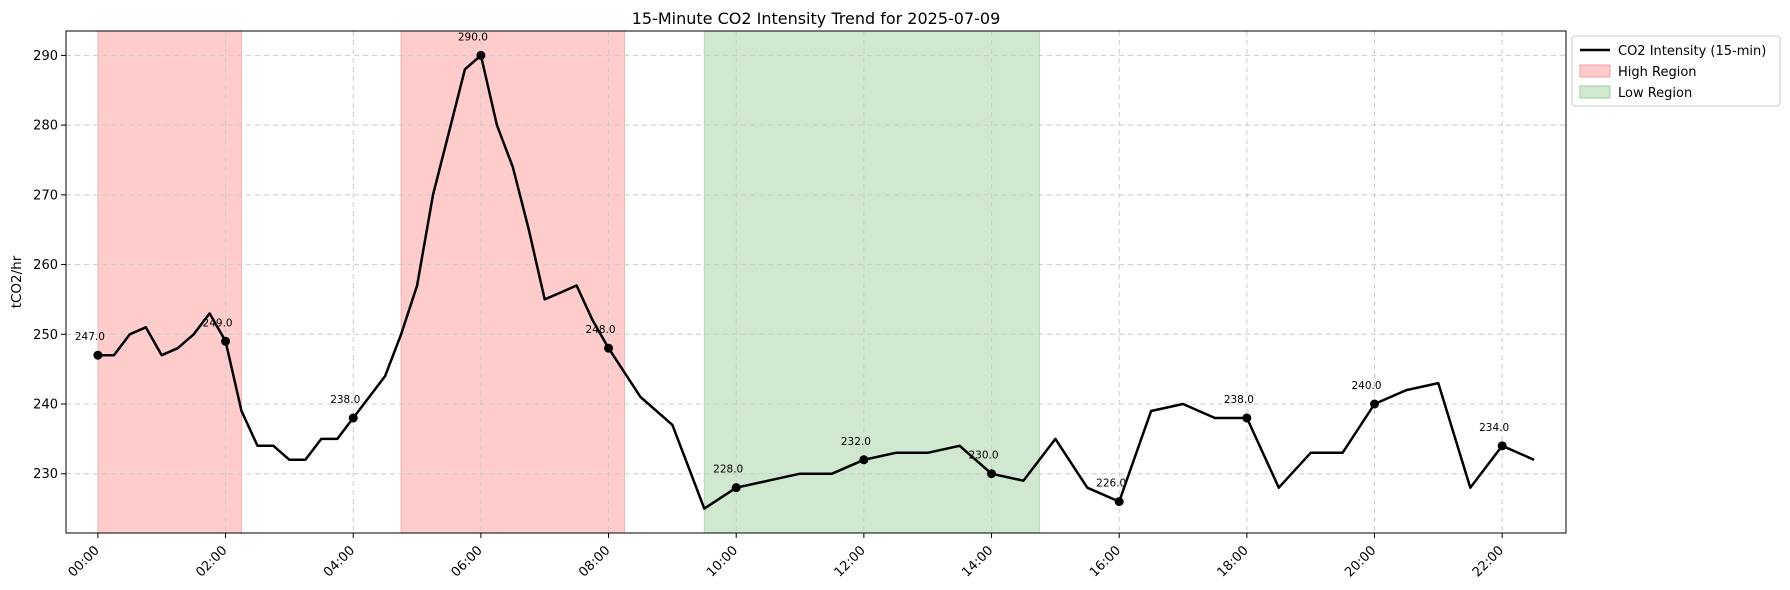 The image size is (1790, 590). What do you see at coordinates (45, 474) in the screenshot?
I see `y-tick-label: 230` at bounding box center [45, 474].